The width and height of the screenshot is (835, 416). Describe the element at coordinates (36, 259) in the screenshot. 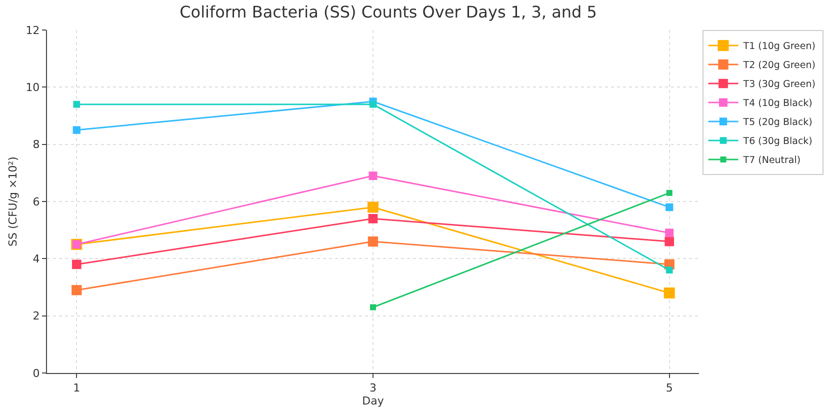

I see `y-tick-label: 4` at that location.